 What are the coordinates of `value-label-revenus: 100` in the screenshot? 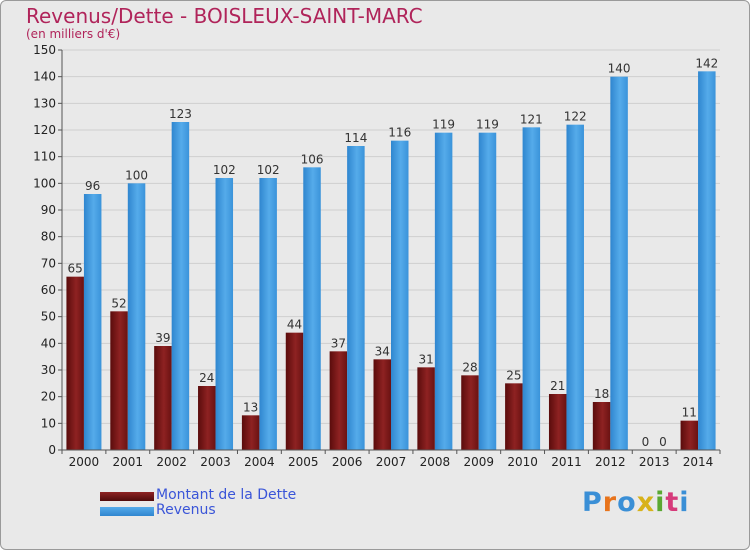 It's located at (136, 175).